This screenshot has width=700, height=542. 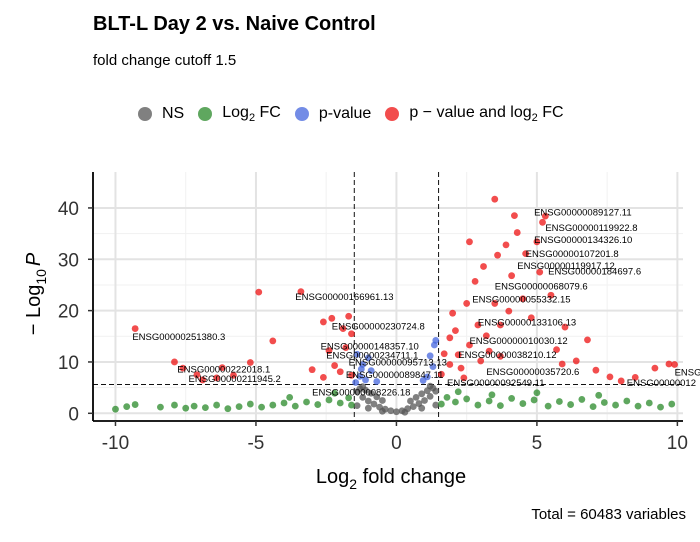 What do you see at coordinates (496, 383) in the screenshot?
I see `gene-label: ENSG00000092549.11` at bounding box center [496, 383].